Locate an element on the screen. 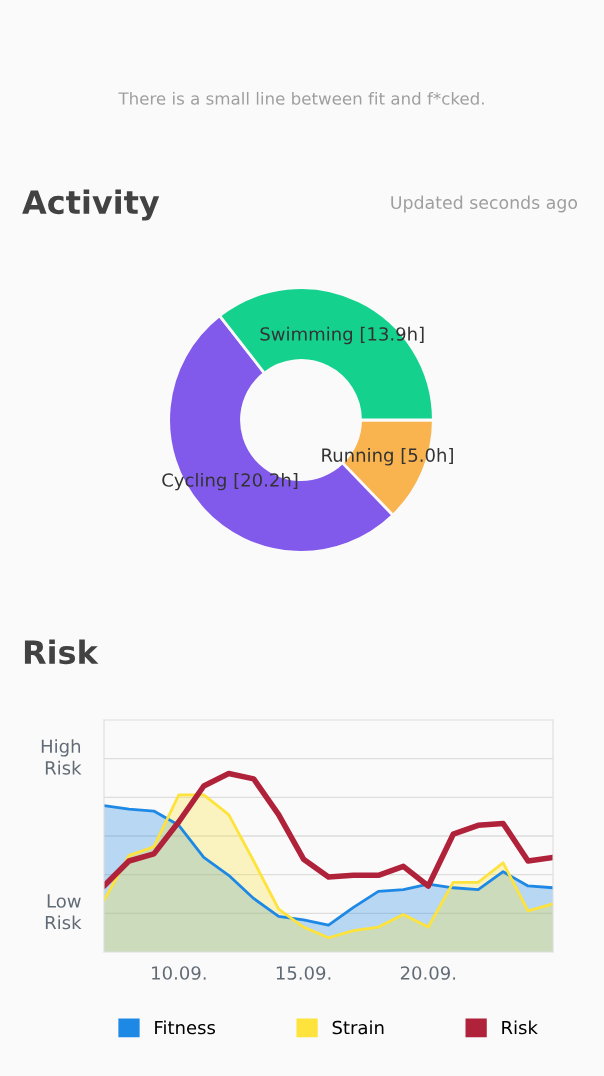  text: Risk is located at coordinates (61, 652).